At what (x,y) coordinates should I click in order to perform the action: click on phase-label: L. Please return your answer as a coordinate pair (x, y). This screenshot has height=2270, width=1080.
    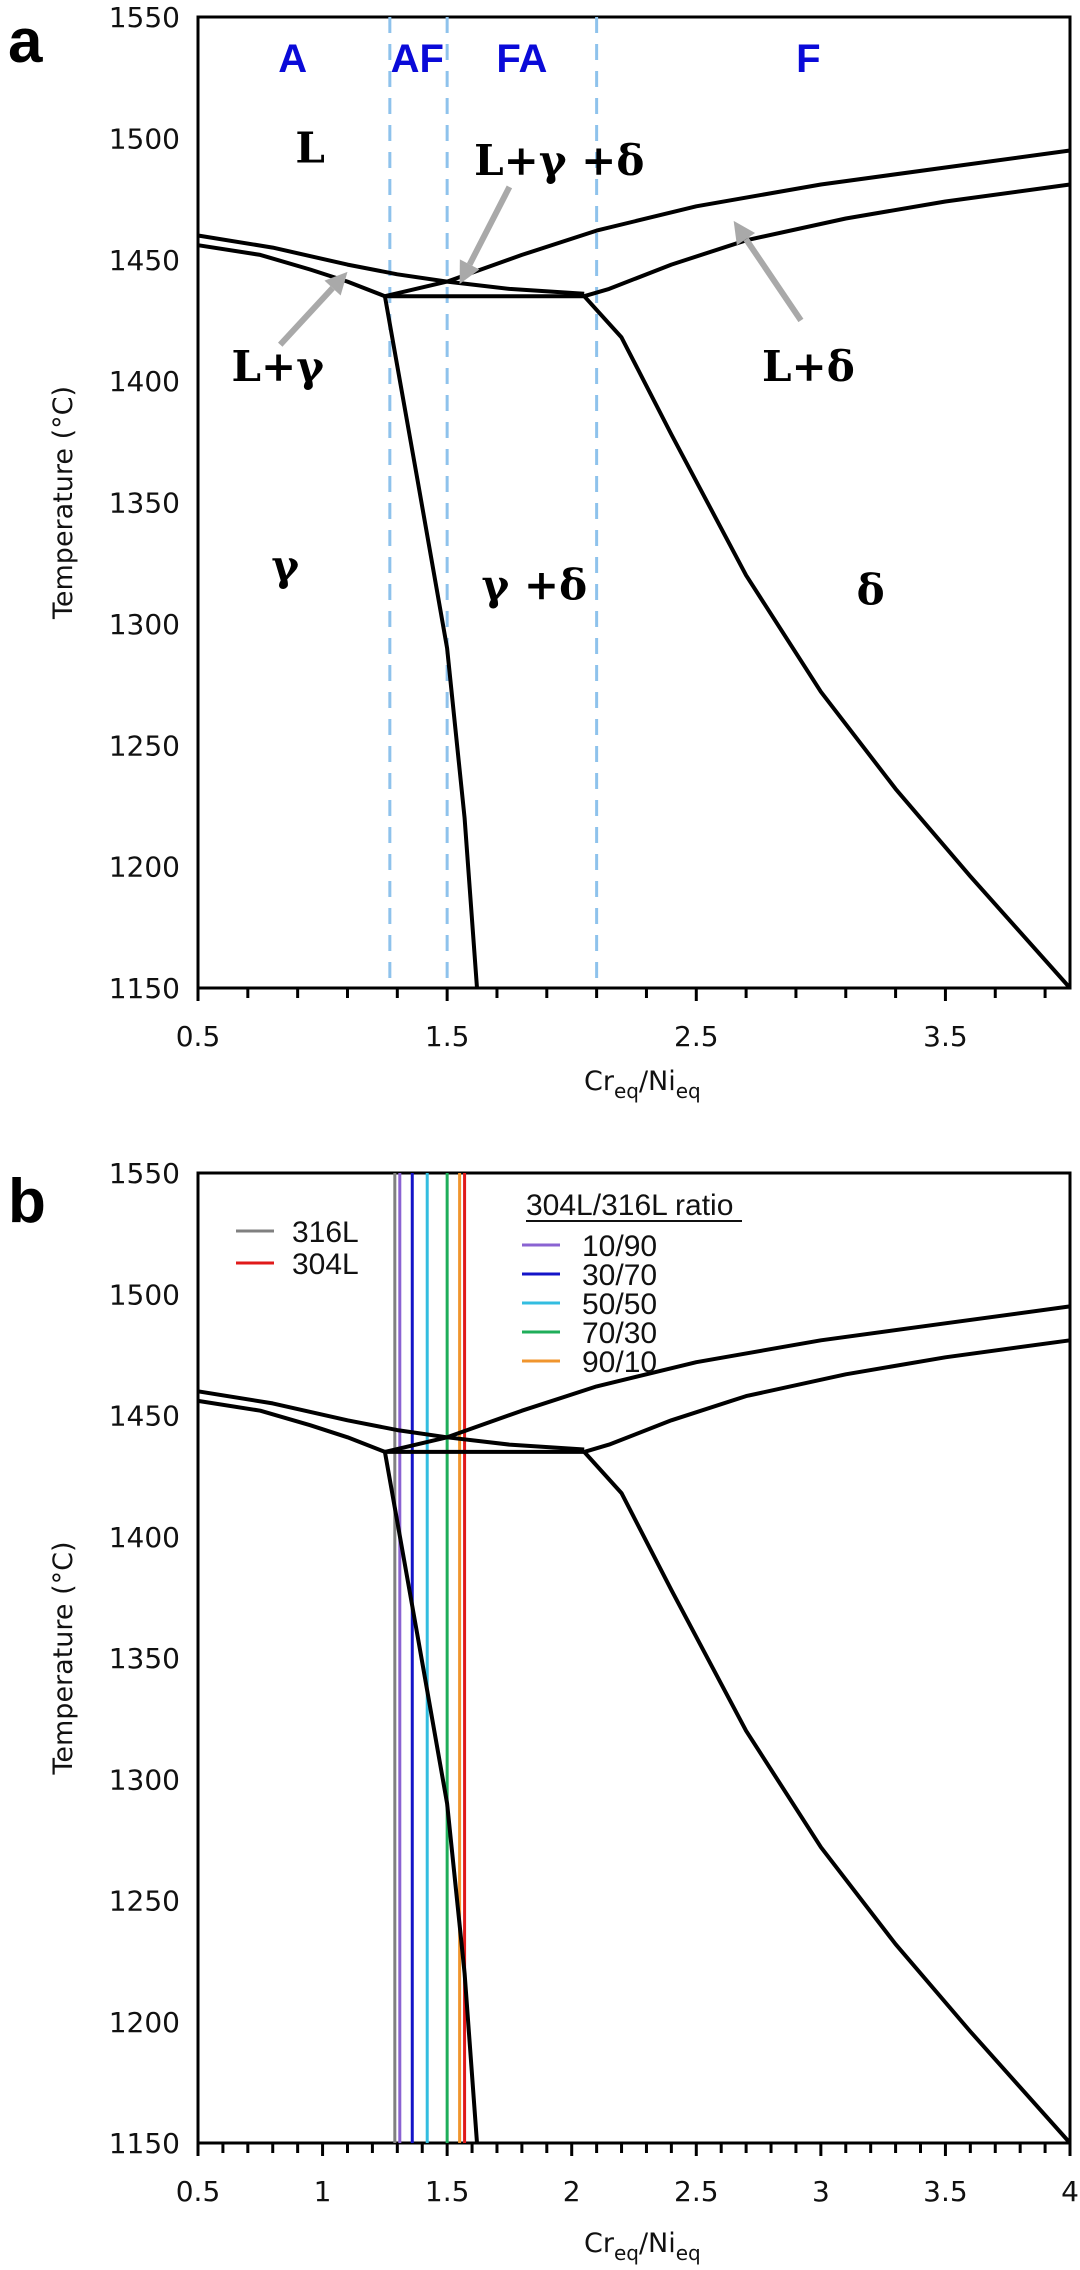
    Looking at the image, I should click on (310, 148).